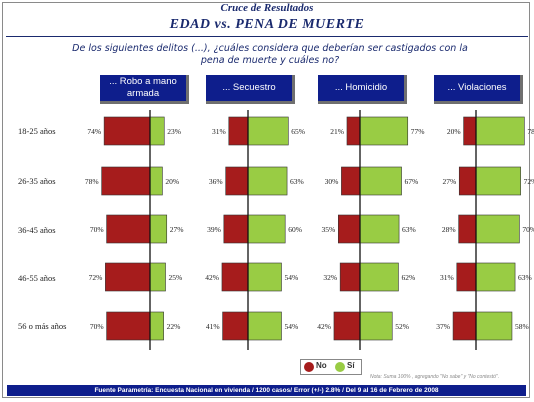 The width and height of the screenshot is (534, 402). I want to click on legend: No Sí, so click(331, 367).